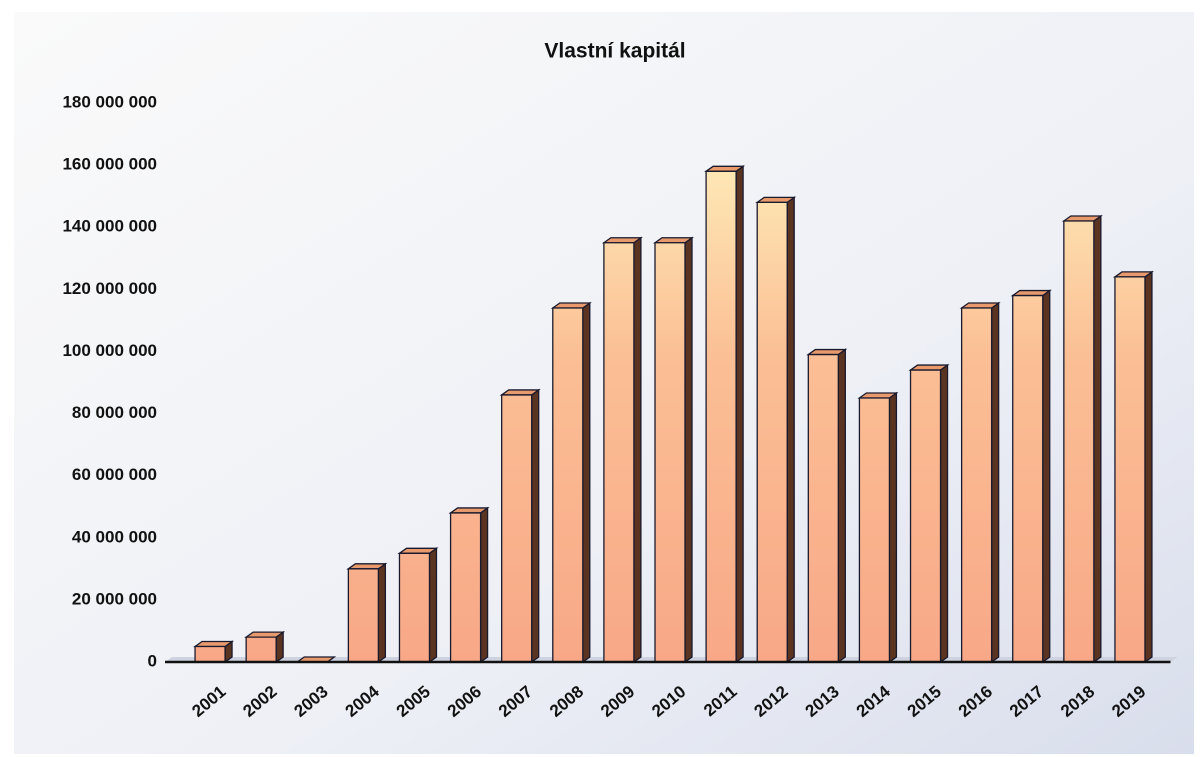 Image resolution: width=1203 pixels, height=757 pixels. Describe the element at coordinates (614, 51) in the screenshot. I see `chart-title: Vlastní kapitál` at that location.